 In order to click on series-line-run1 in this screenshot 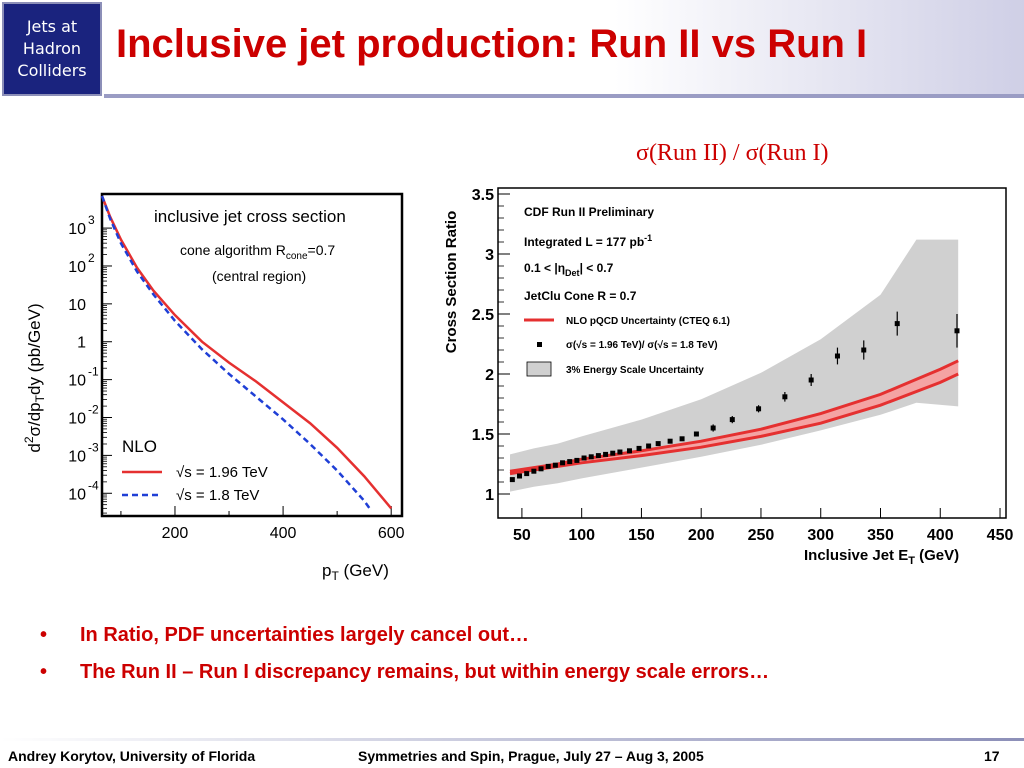, I will do `click(235, 352)`.